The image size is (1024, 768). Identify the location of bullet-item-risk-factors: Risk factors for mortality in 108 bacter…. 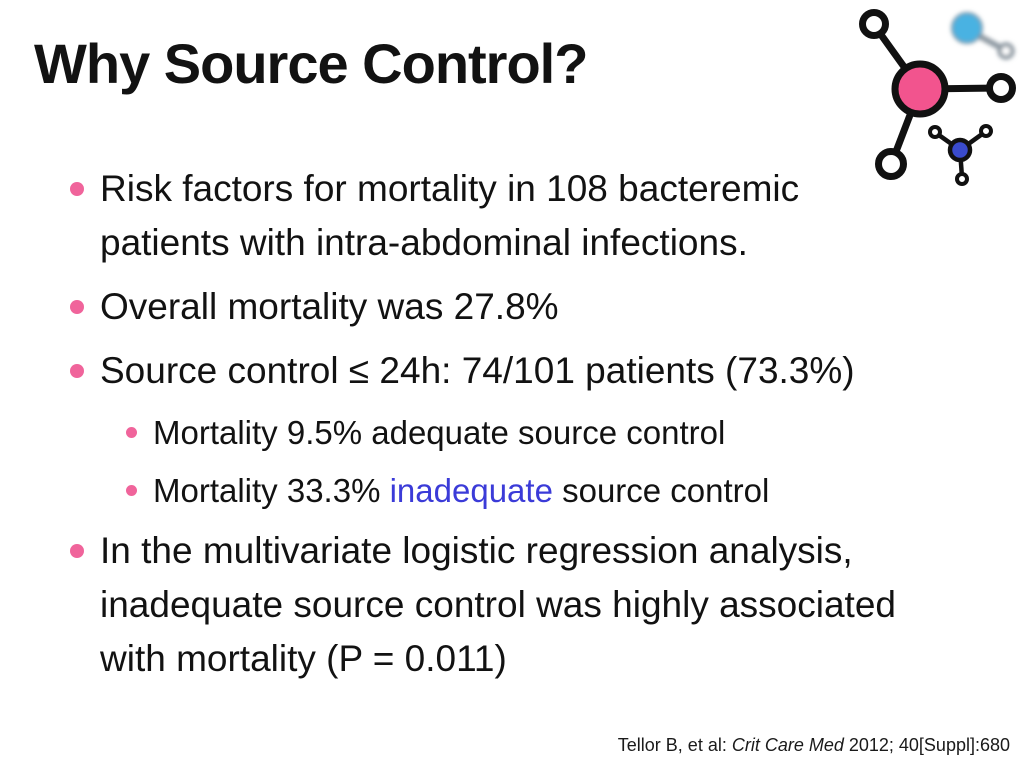
(523, 216).